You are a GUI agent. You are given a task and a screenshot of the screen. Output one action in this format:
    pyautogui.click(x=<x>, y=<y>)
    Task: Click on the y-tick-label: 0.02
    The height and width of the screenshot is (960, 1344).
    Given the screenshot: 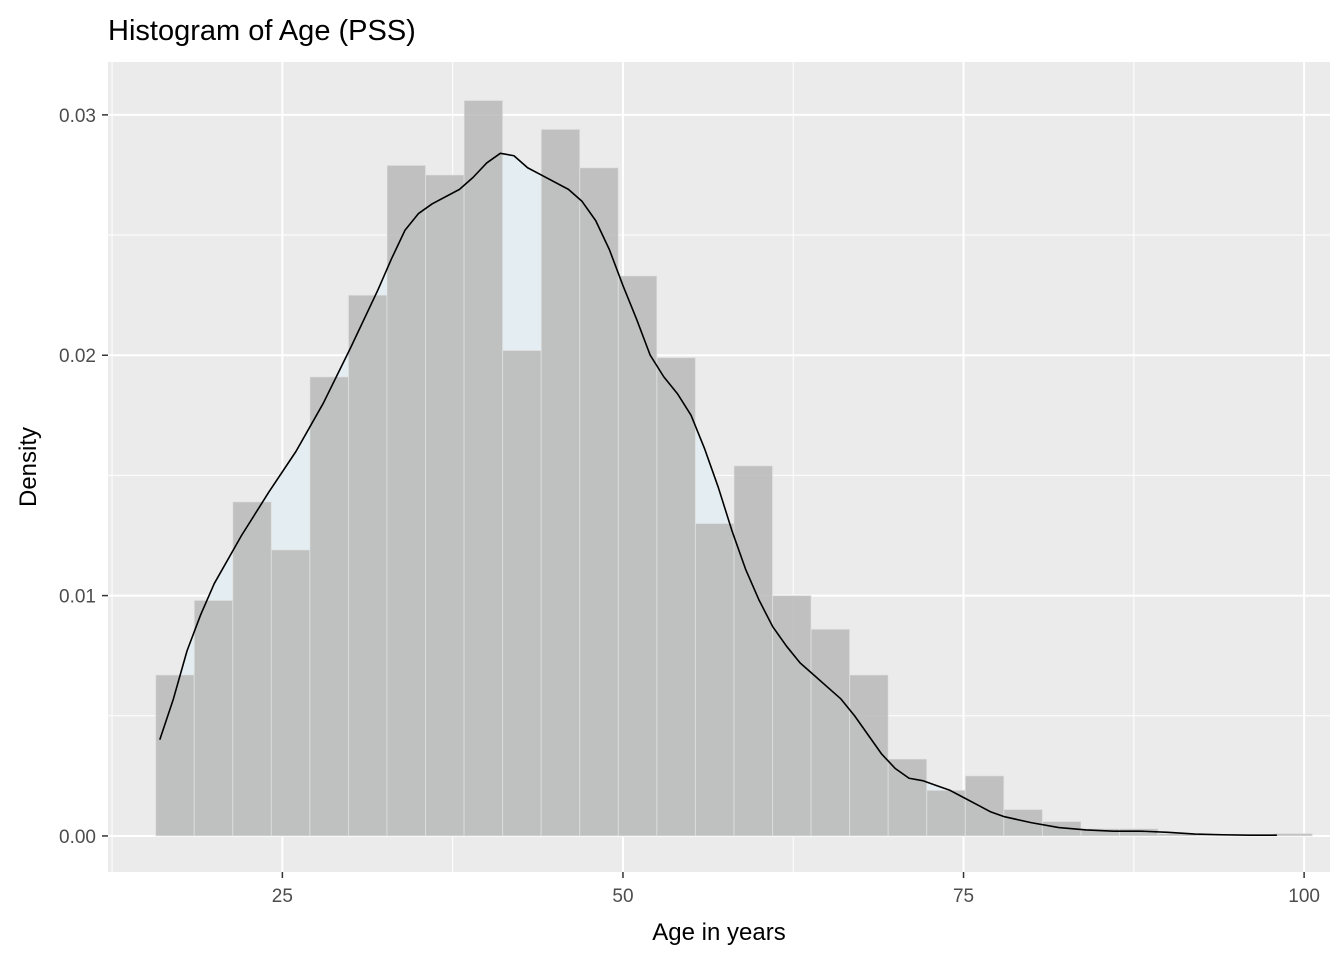 What is the action you would take?
    pyautogui.click(x=77, y=356)
    